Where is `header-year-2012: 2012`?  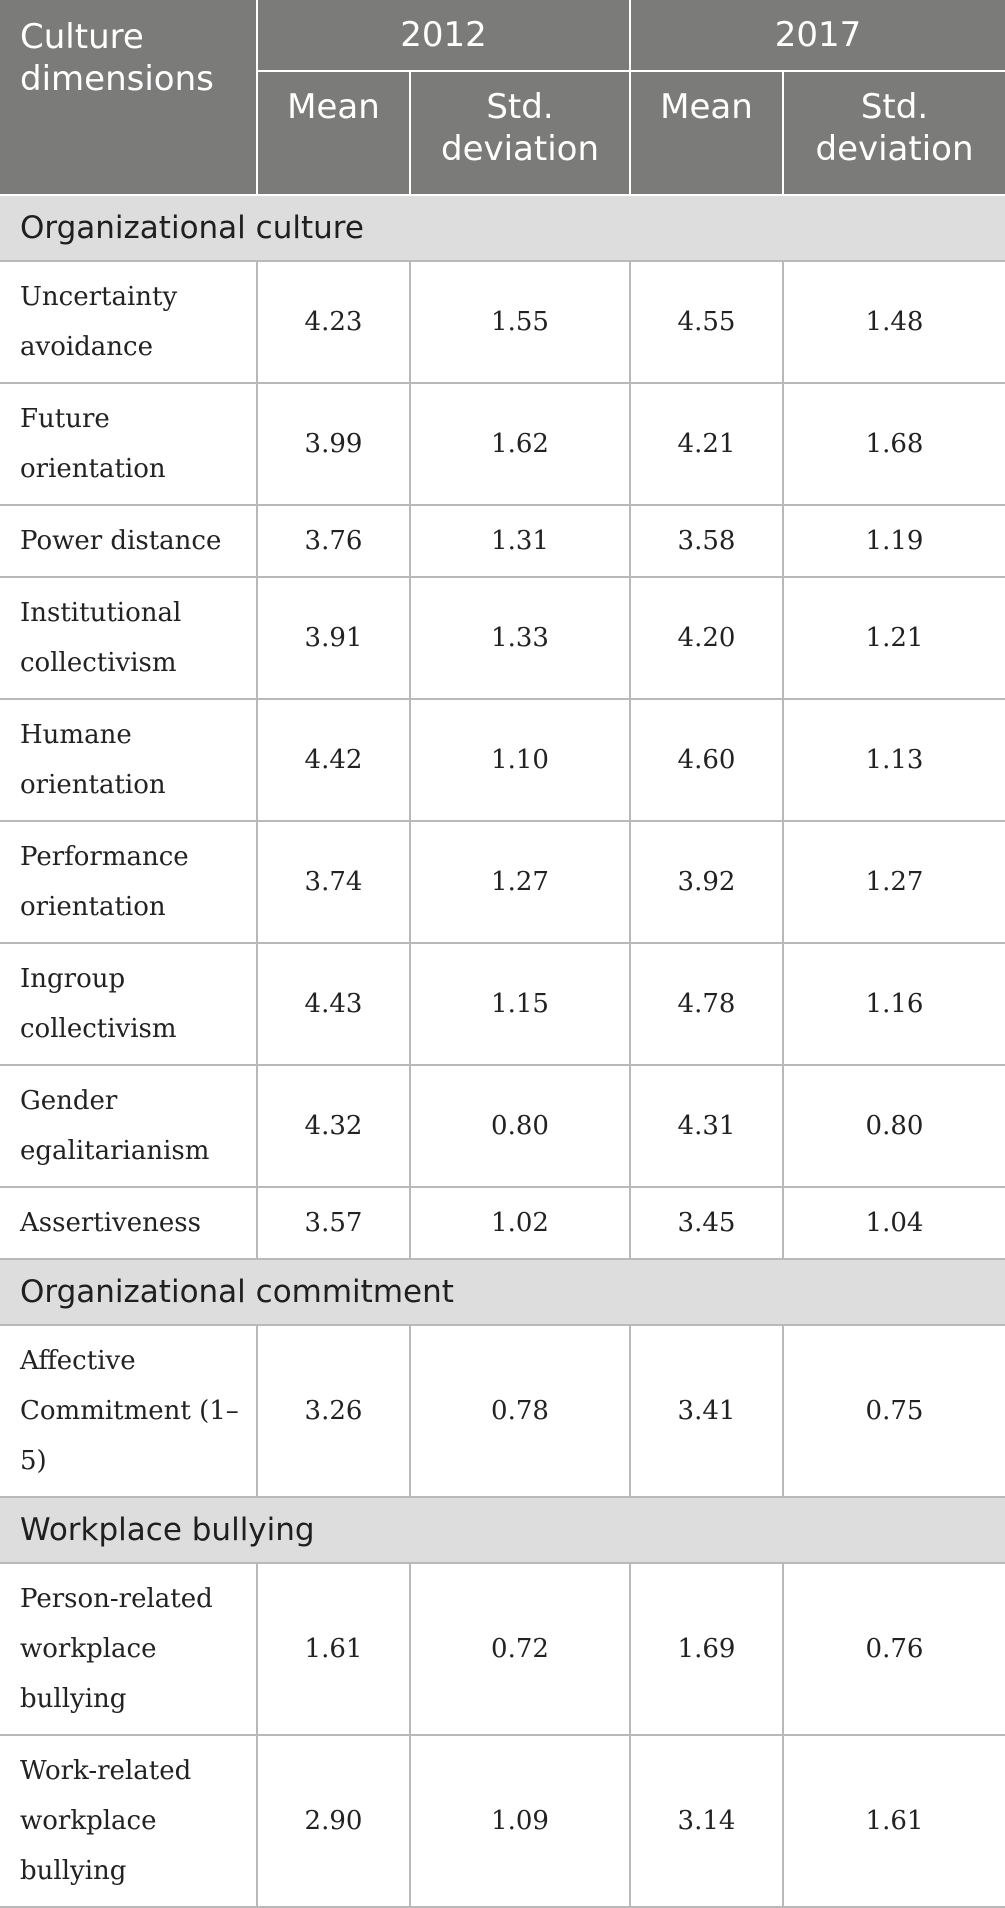
header-year-2012: 2012 is located at coordinates (443, 36).